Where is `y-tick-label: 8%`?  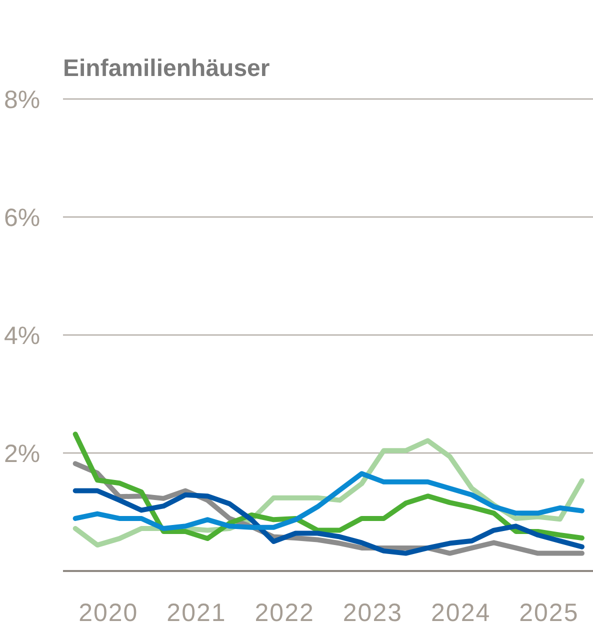
y-tick-label: 8% is located at coordinates (22, 100).